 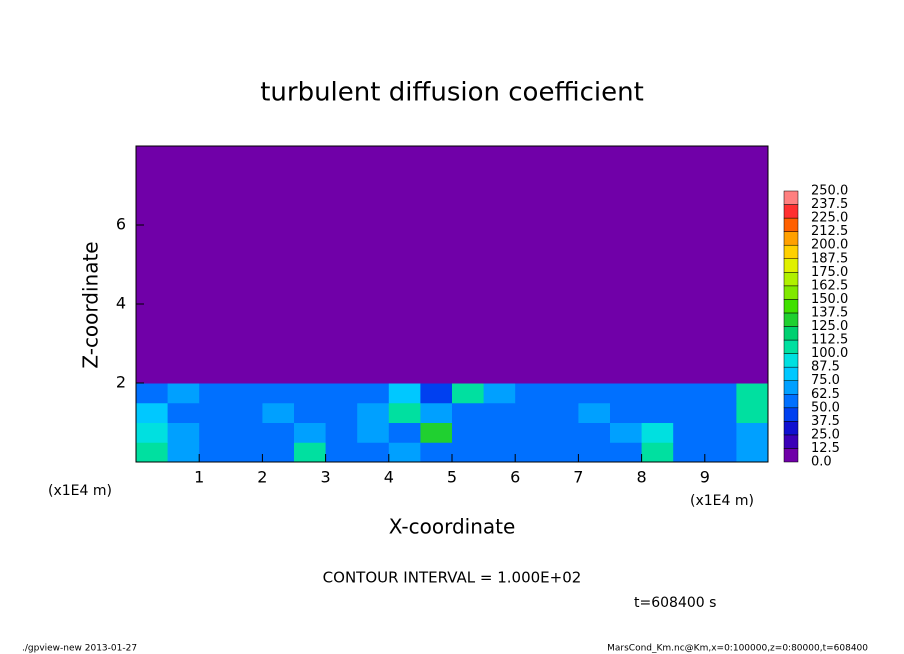 What do you see at coordinates (705, 477) in the screenshot?
I see `x-tick-label: 9` at bounding box center [705, 477].